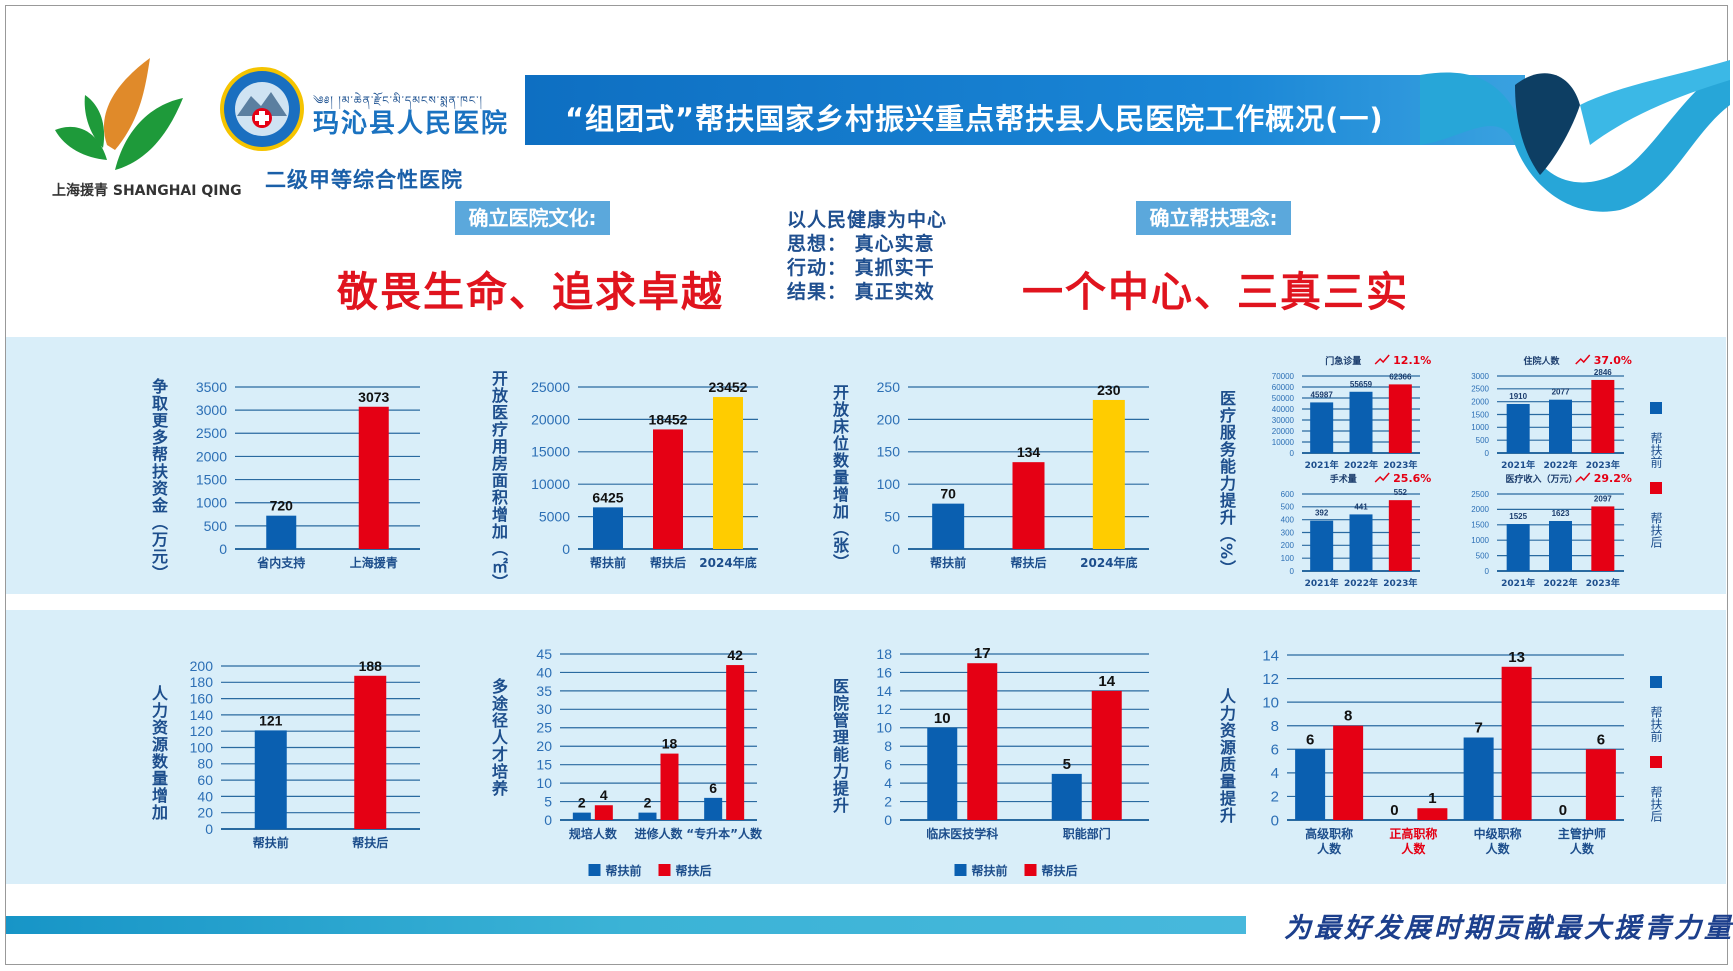 Image resolution: width=1733 pixels, height=971 pixels. I want to click on y-tick-label: 12, so click(884, 709).